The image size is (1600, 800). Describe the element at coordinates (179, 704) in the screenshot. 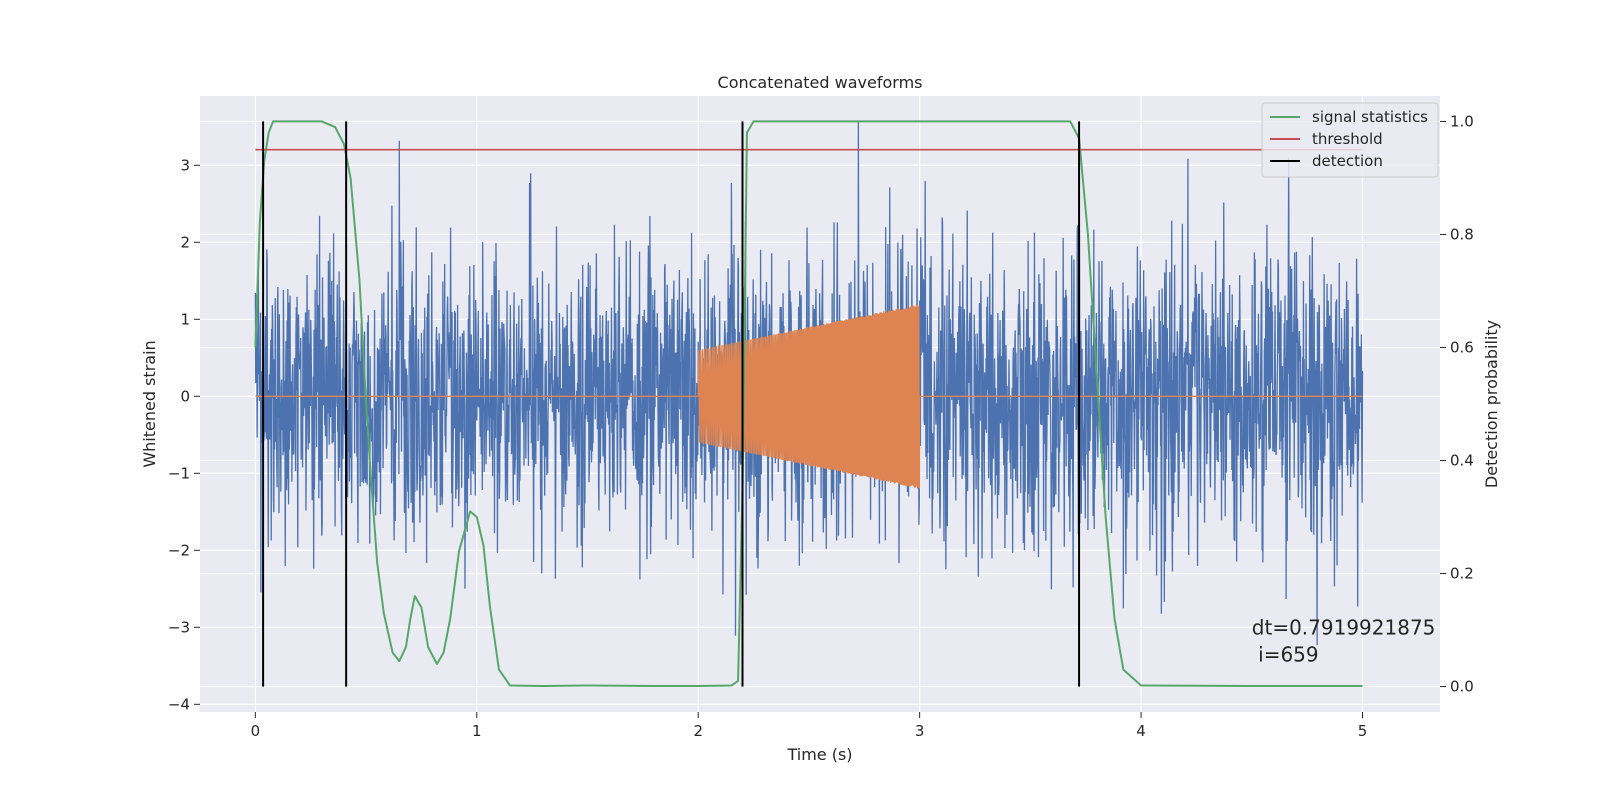

I see `y-tick-label: −4` at that location.